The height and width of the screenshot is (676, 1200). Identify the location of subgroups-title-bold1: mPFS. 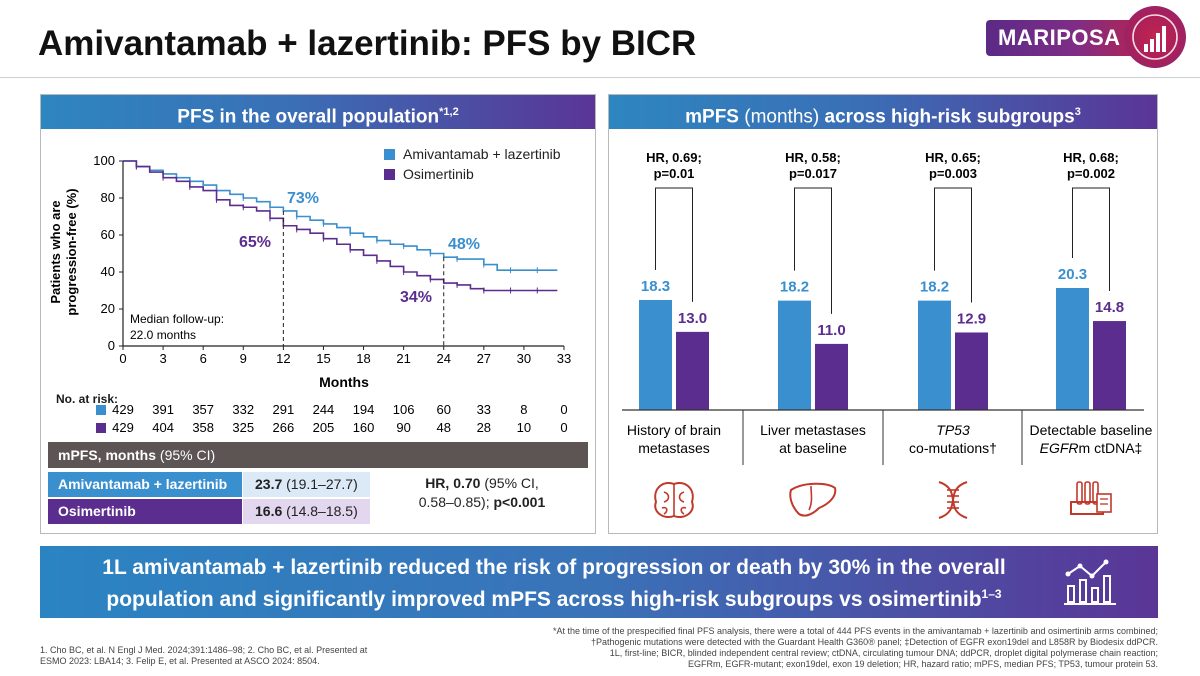
(712, 117).